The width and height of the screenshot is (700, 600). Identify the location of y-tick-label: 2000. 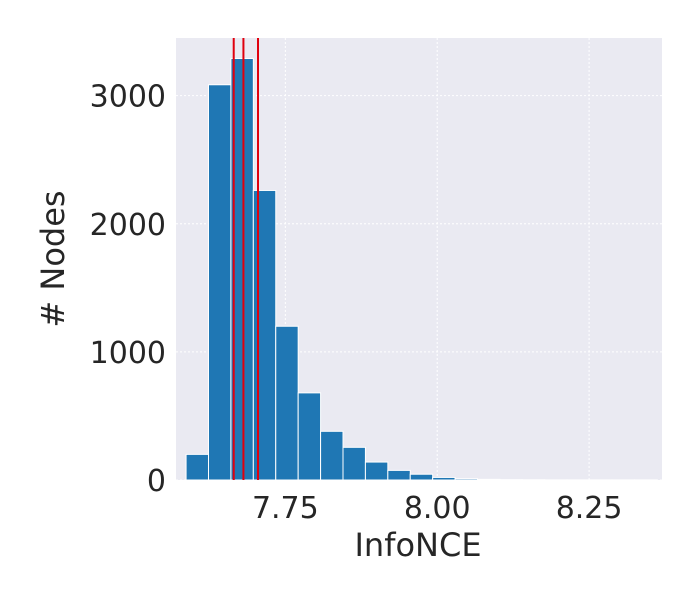
(128, 225).